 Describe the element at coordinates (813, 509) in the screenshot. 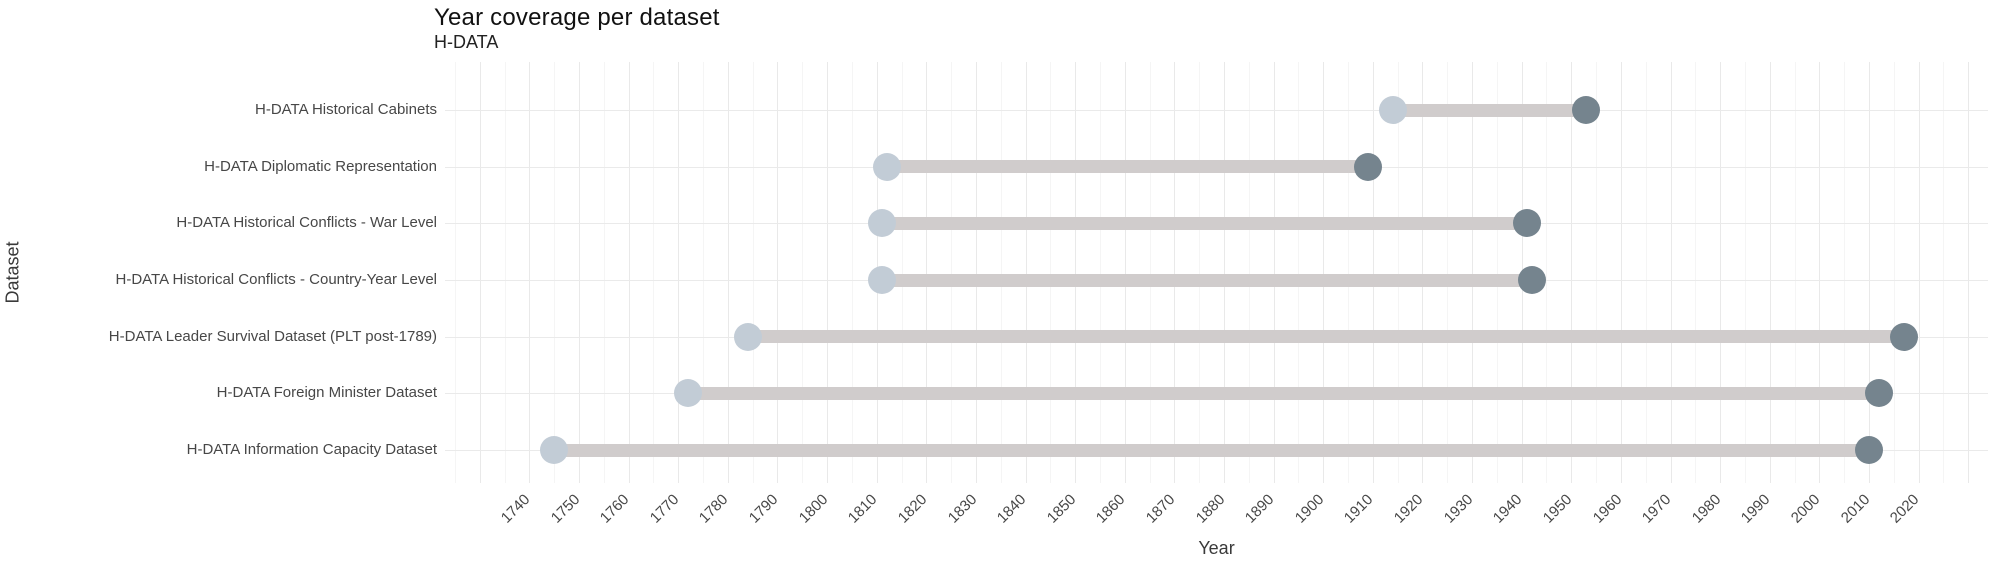

I see `x-tick-label: 1800` at that location.